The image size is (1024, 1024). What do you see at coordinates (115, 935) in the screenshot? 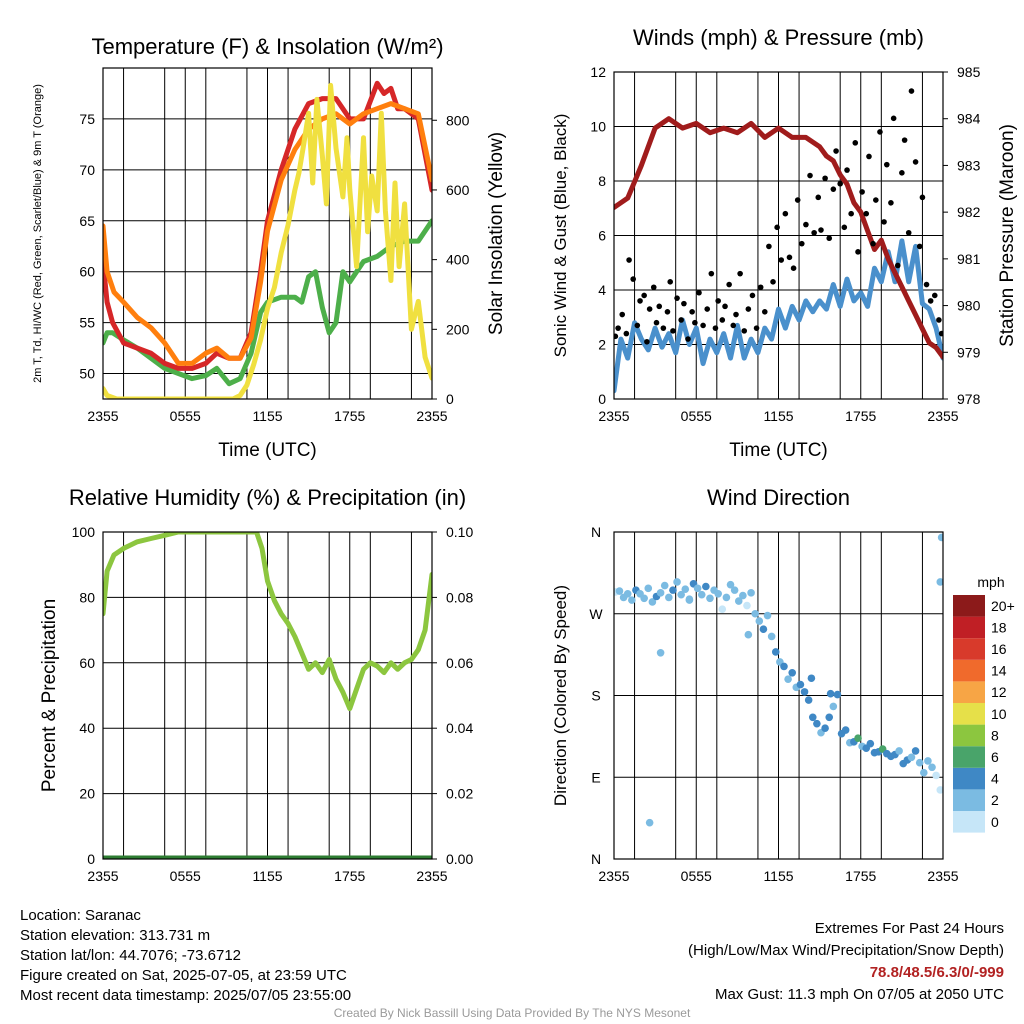
I see `station-elevation: Station elevation: 313.731 m` at bounding box center [115, 935].